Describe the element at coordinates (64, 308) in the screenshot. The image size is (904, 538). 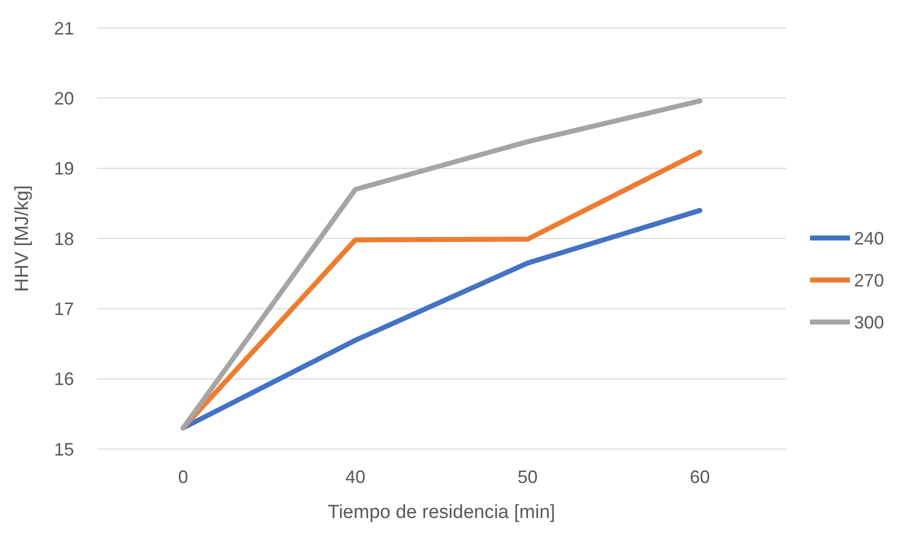
I see `y-tick-label: 17` at that location.